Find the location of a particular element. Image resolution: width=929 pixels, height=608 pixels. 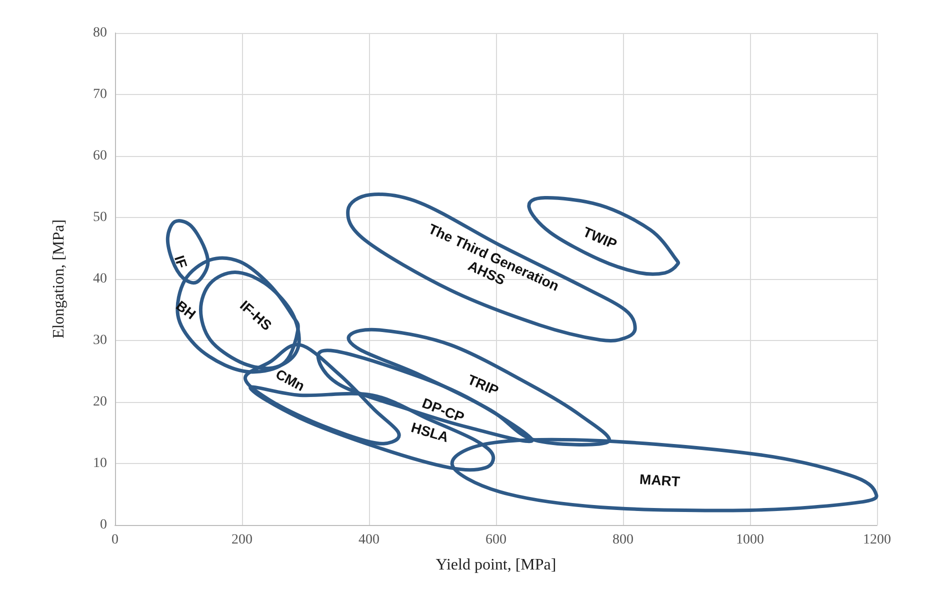

x-tick-label: 800 is located at coordinates (623, 540).